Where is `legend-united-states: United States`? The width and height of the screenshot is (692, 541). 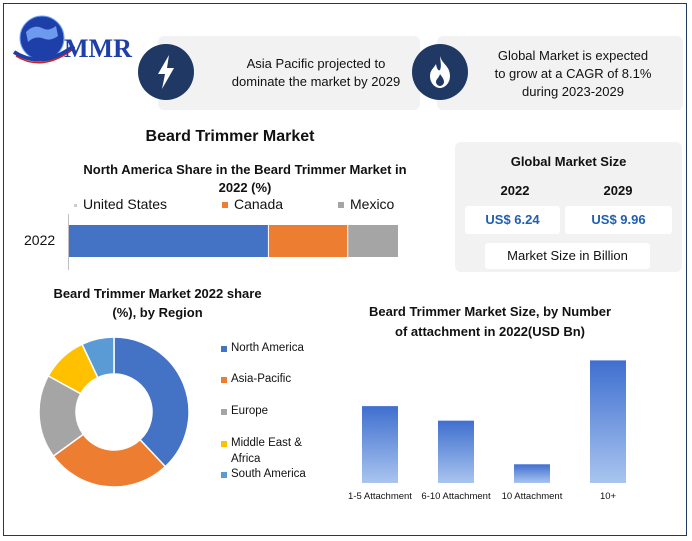
legend-united-states: United States is located at coordinates (120, 204).